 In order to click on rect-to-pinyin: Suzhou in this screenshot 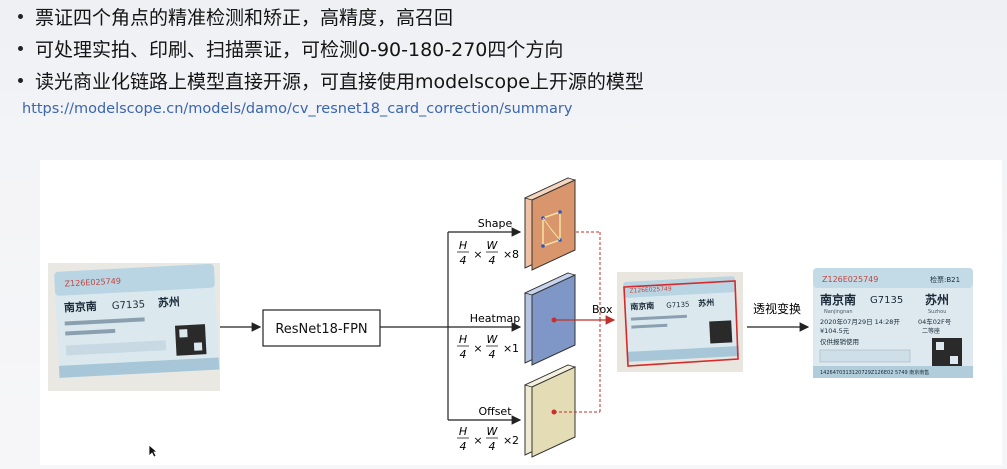, I will do `click(937, 312)`.